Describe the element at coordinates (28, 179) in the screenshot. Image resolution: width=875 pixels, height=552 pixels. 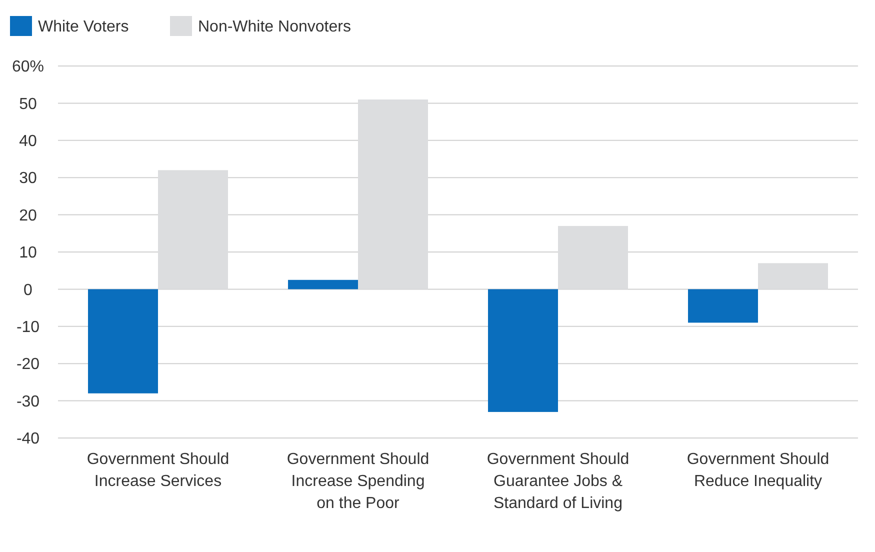
I see `y-tick-label: 30` at that location.